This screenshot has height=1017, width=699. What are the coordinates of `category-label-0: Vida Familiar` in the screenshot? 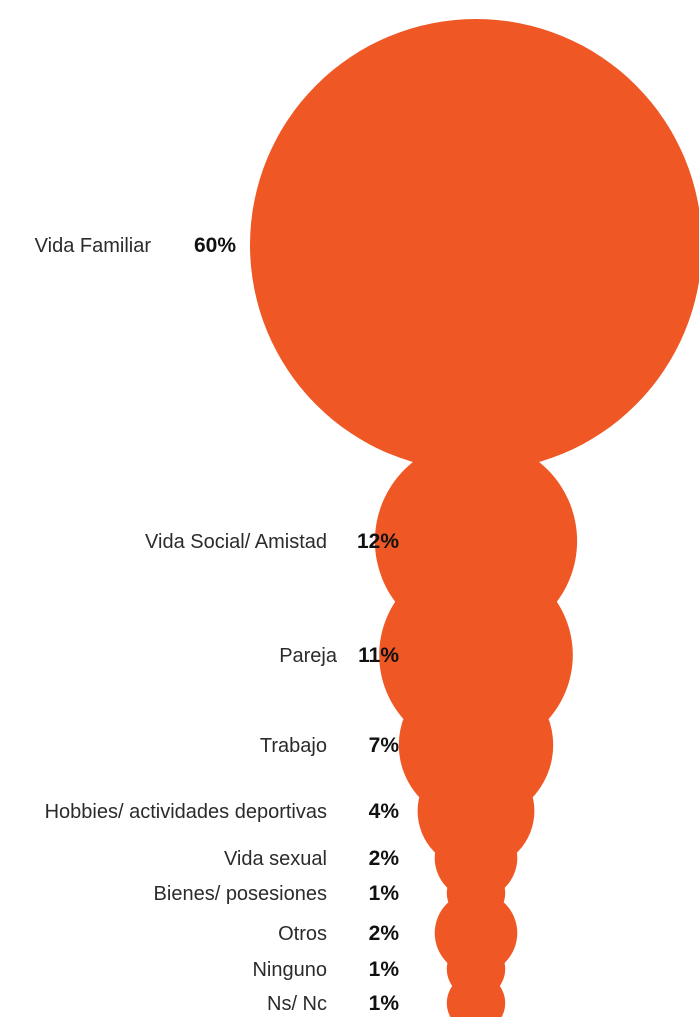 It's located at (93, 246).